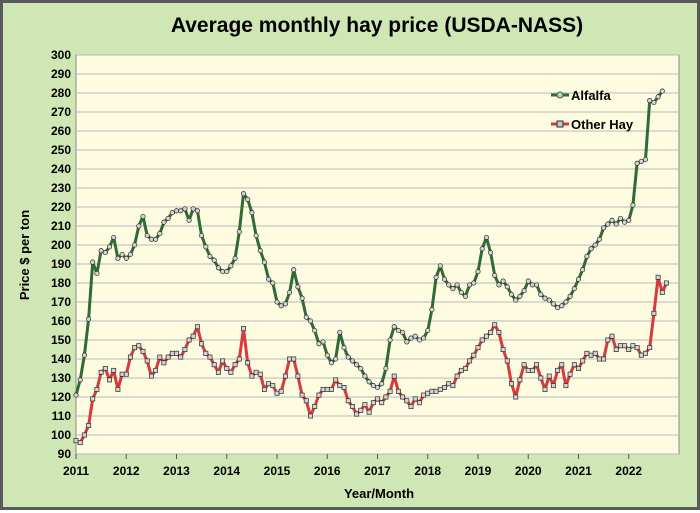 This screenshot has width=700, height=513. I want to click on y-tick-label: 140, so click(61, 359).